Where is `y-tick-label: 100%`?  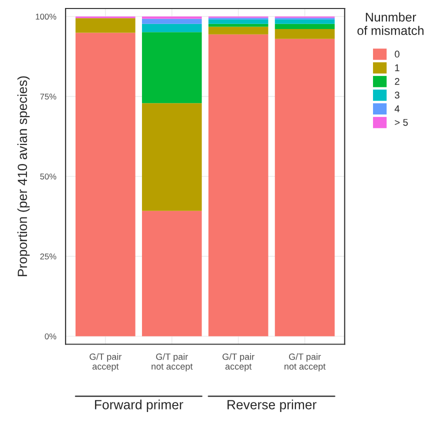
y-tick-label: 100% is located at coordinates (46, 17).